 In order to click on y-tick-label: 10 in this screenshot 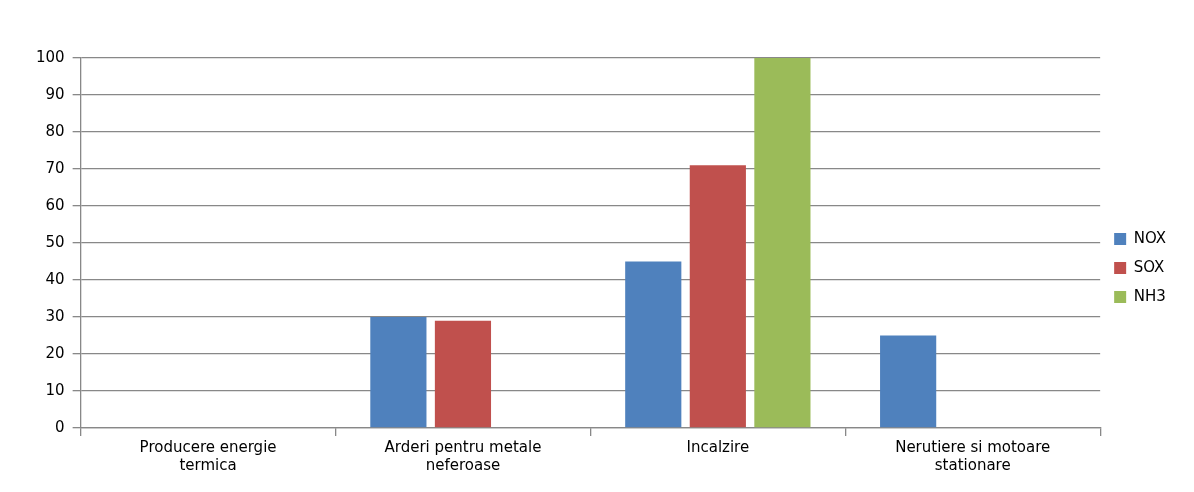, I will do `click(55, 389)`.